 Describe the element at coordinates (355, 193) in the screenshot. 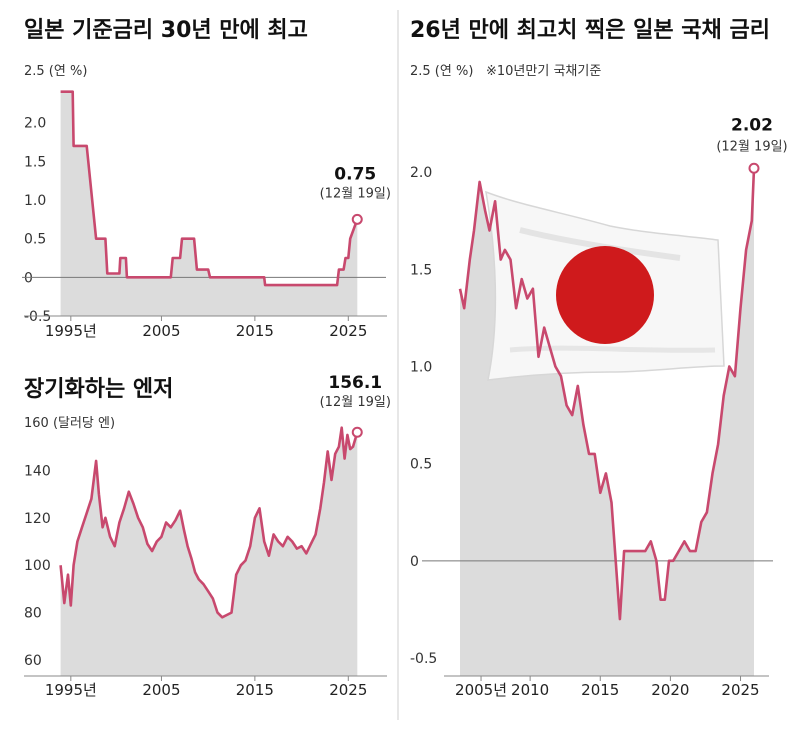

I see `policy-rate-callout-date: (12월 19일)` at that location.